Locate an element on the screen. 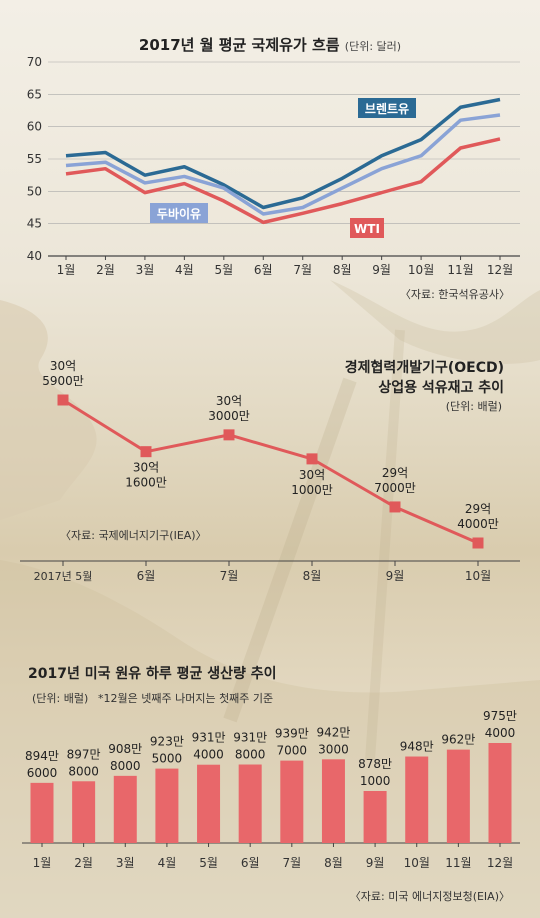 The height and width of the screenshot is (918, 540). chart3-data-label-line2: 6000 is located at coordinates (42, 773).